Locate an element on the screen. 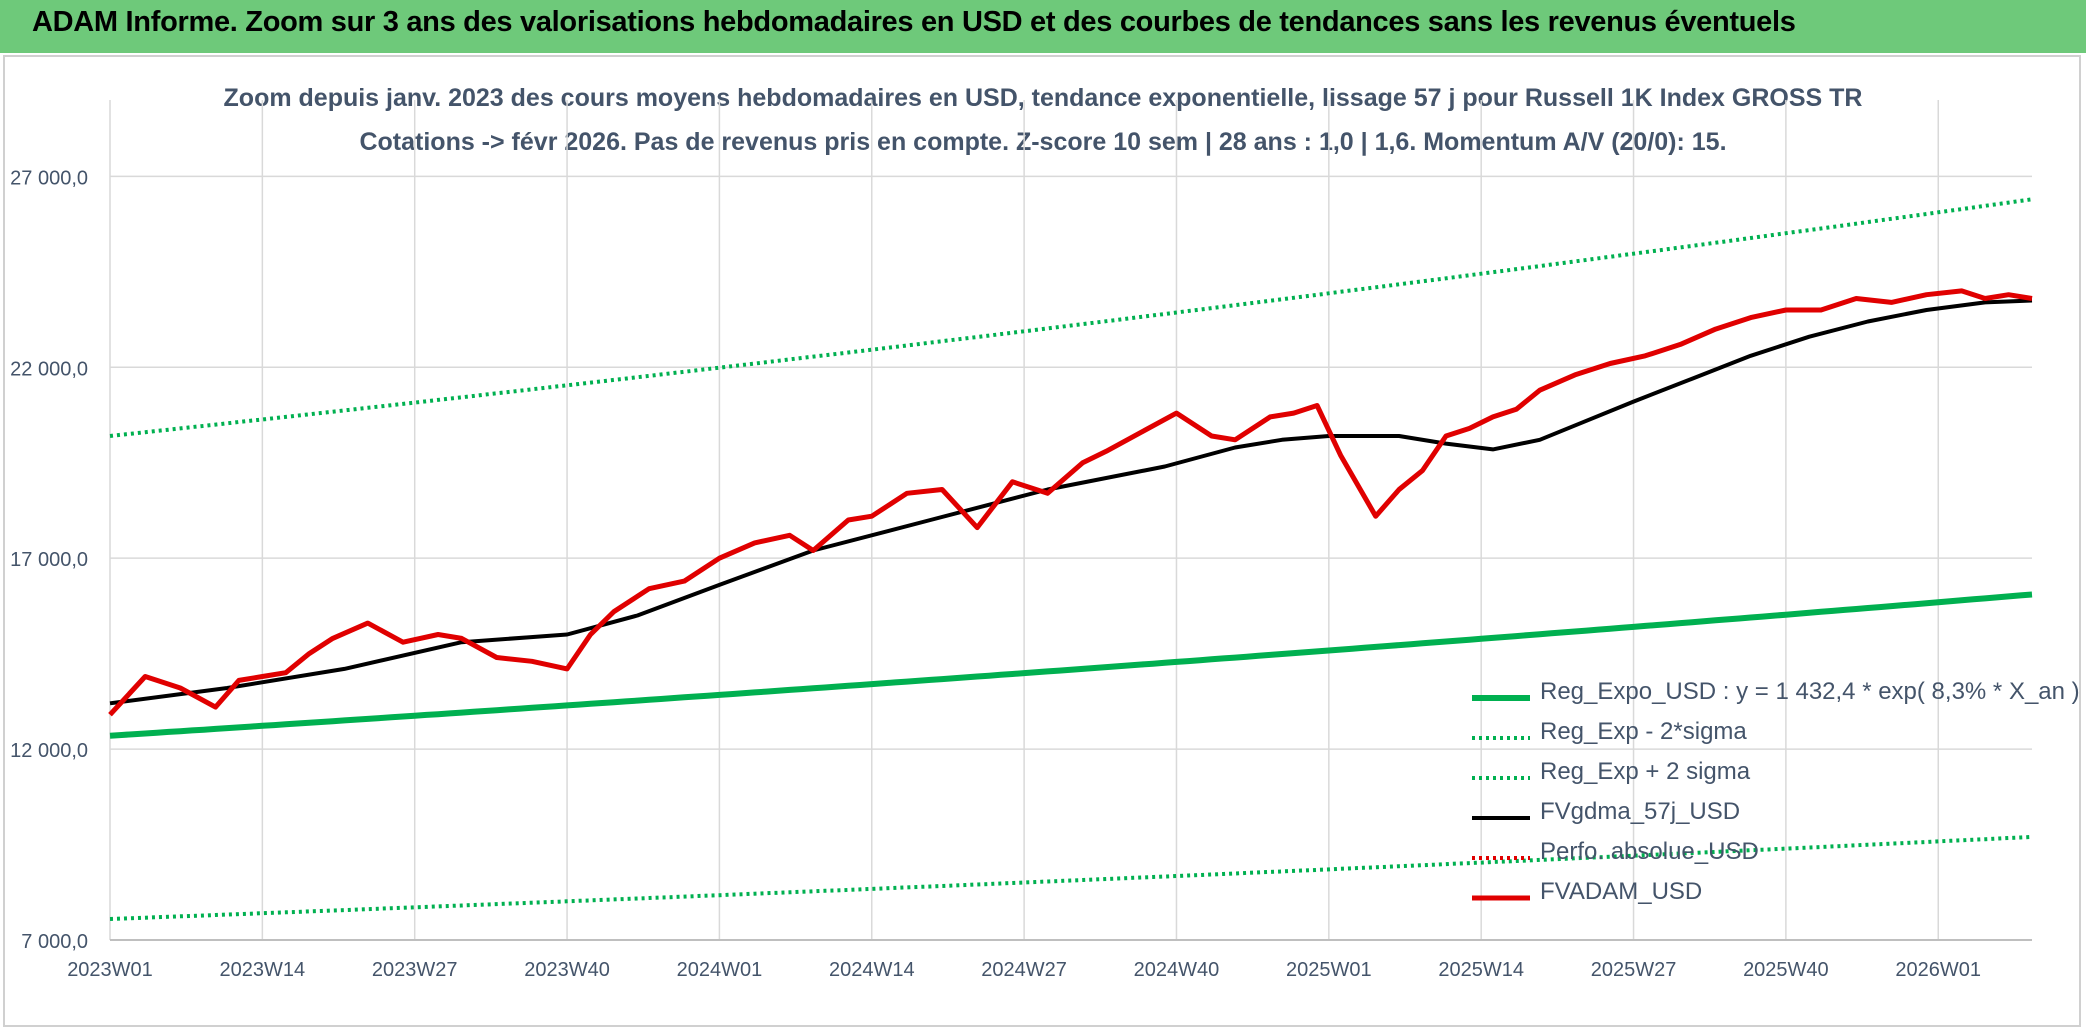  y-tick-label: 27 000,0 is located at coordinates (49, 178).